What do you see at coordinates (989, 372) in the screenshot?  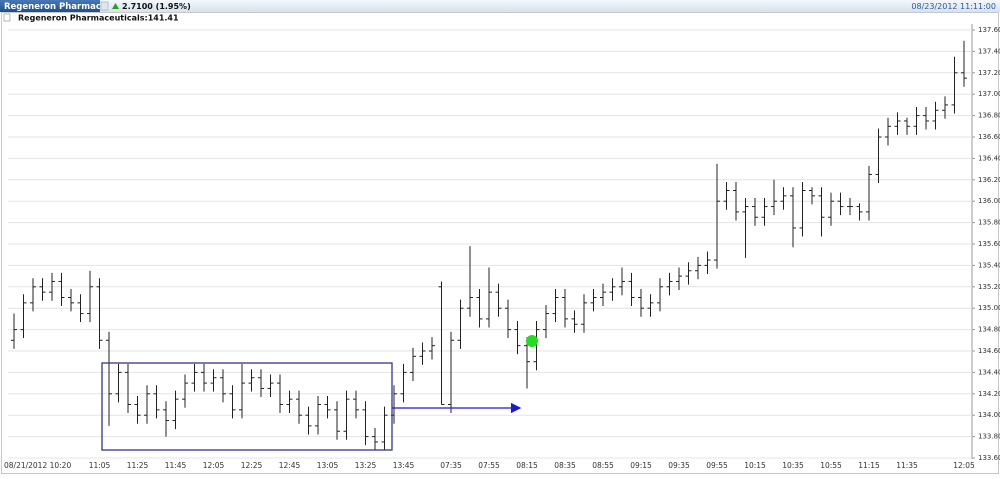 I see `y-tick-label: 134.40` at bounding box center [989, 372].